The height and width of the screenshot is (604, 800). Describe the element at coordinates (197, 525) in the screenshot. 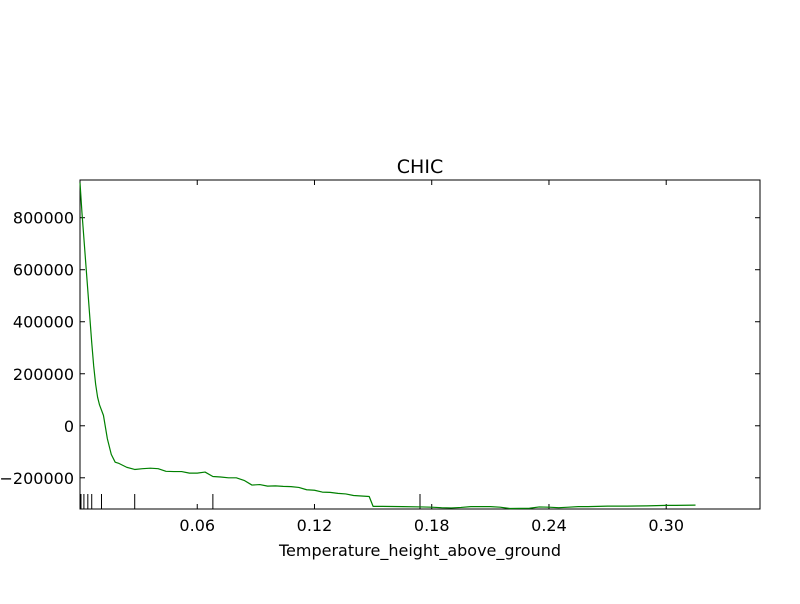

I see `x-tick-label: 0.06` at that location.